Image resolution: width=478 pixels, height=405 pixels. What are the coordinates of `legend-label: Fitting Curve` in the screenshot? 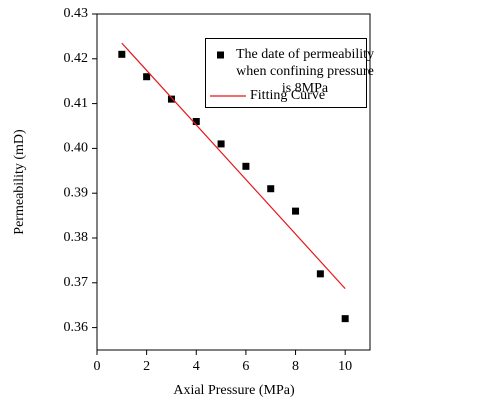 It's located at (288, 95).